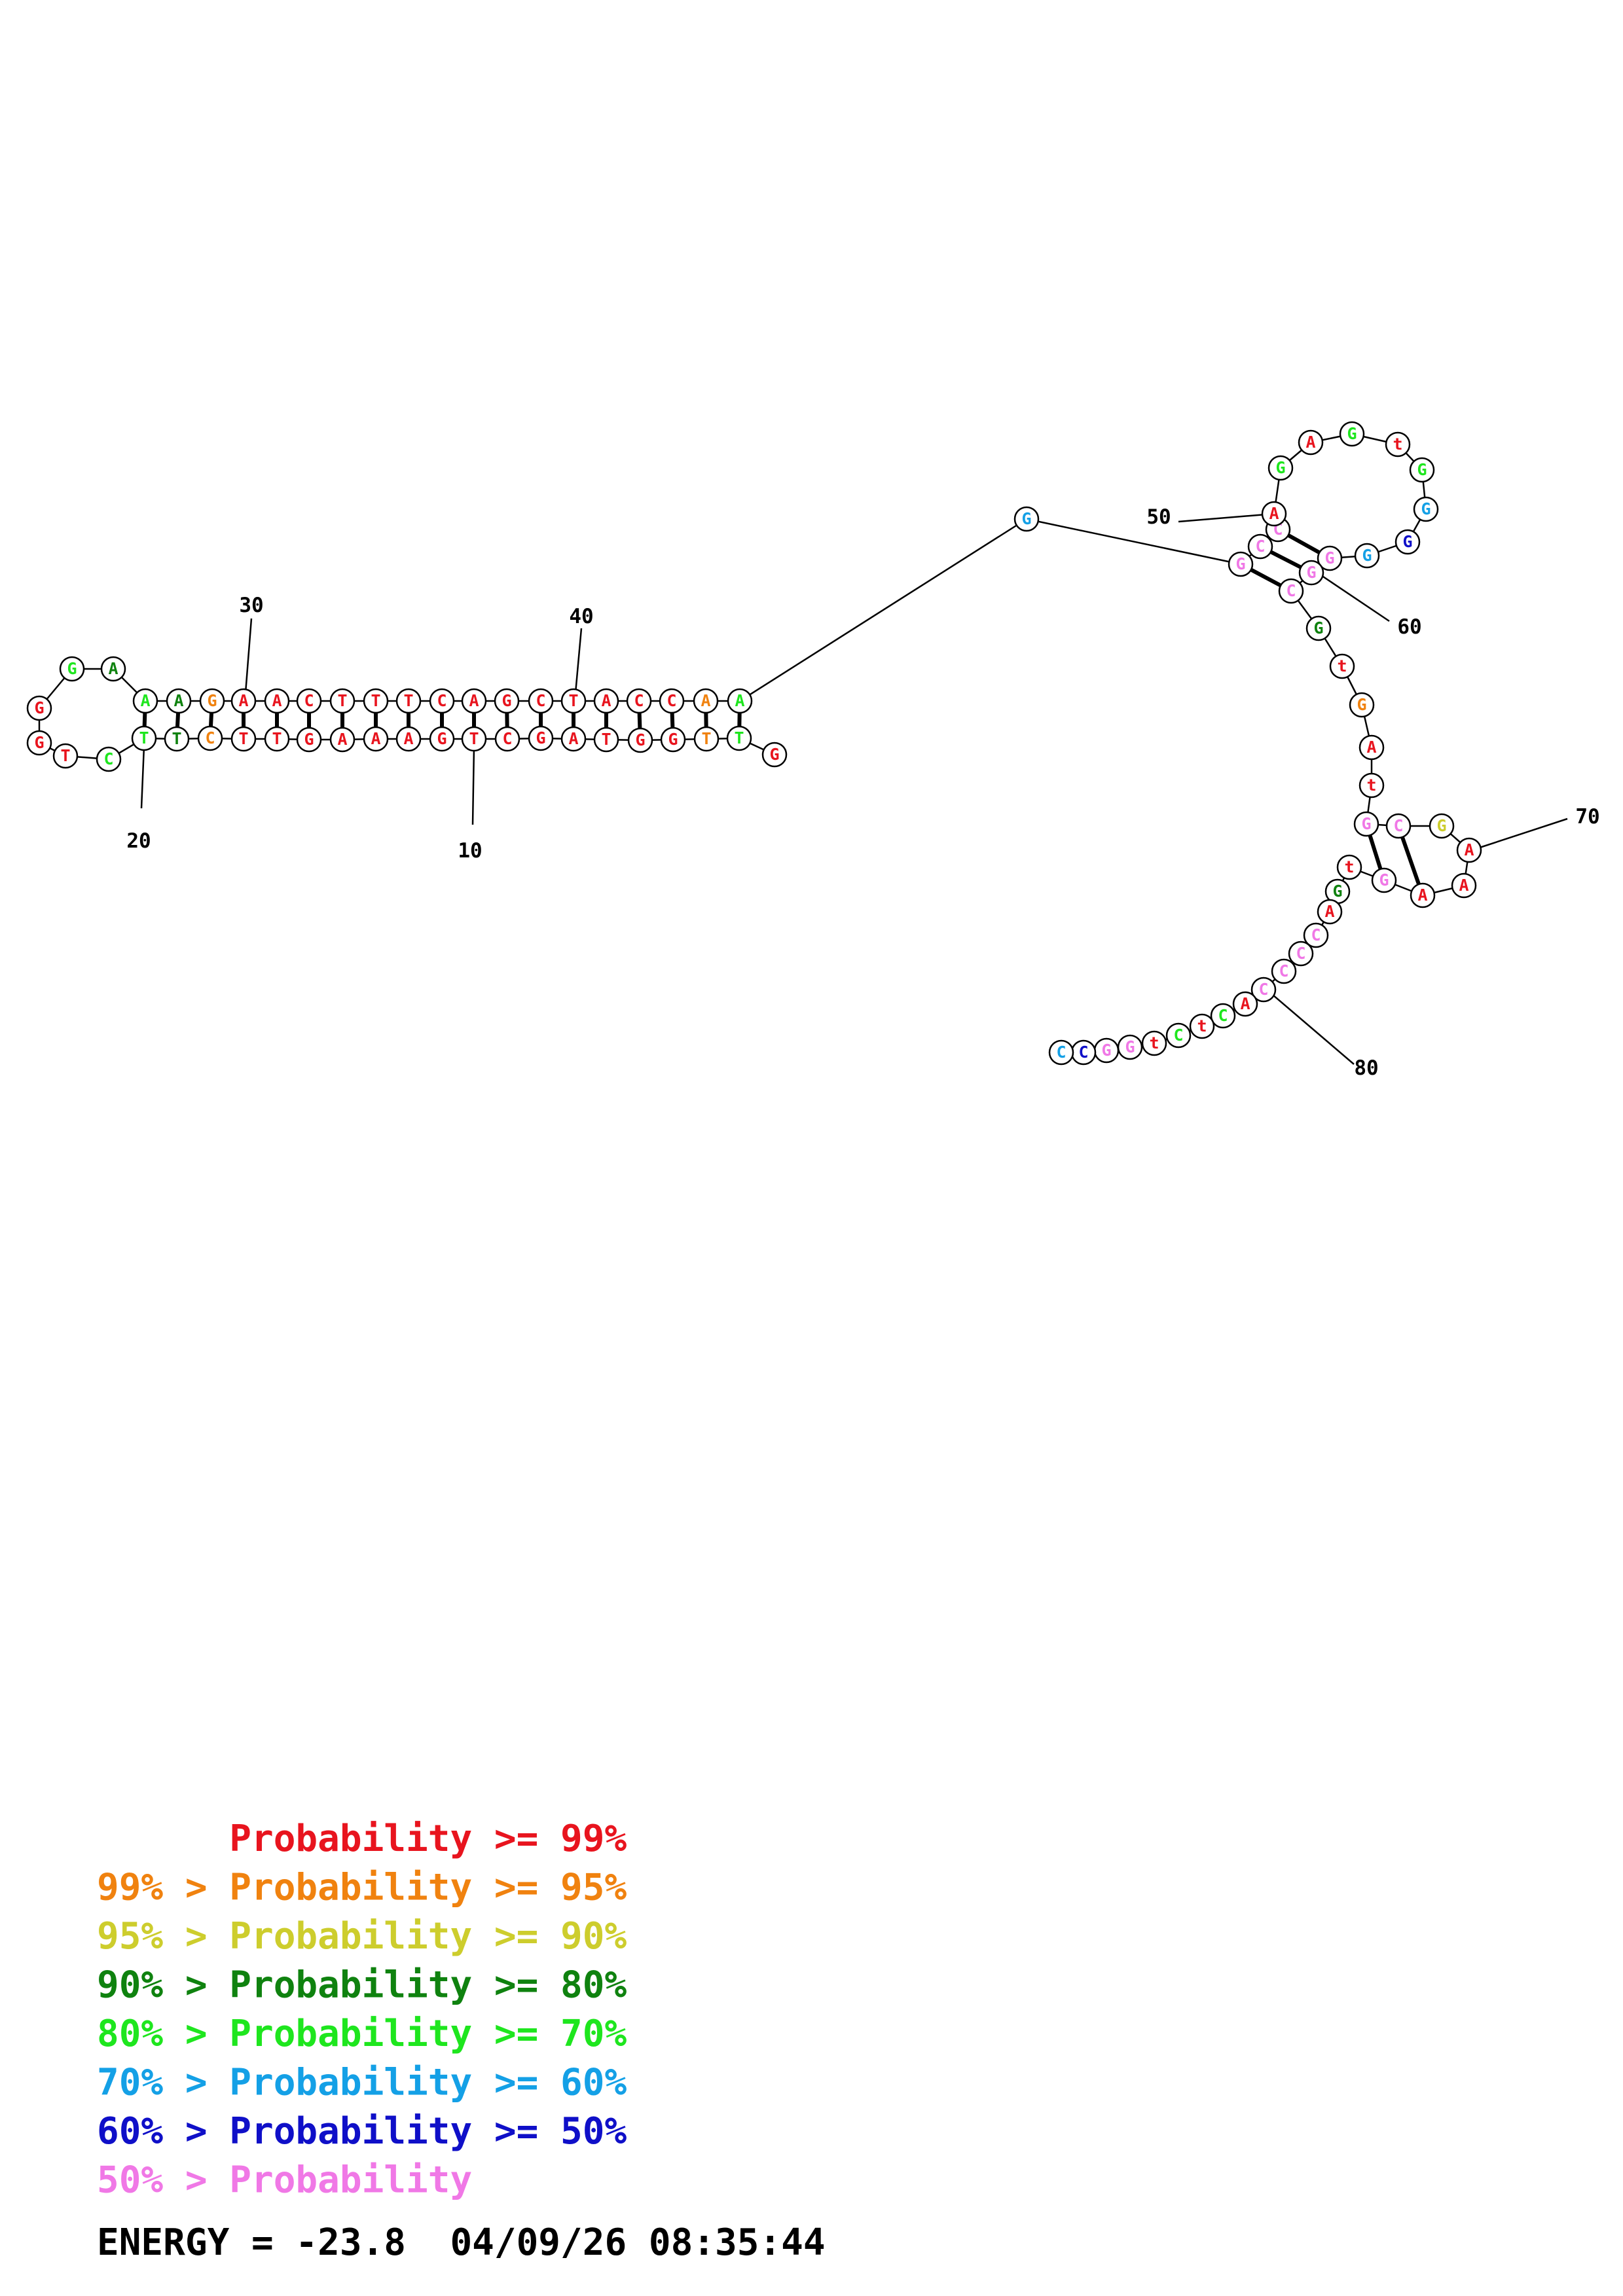  What do you see at coordinates (362, 1985) in the screenshot?
I see `legend-line-4: 90% > Probability >= 80%` at bounding box center [362, 1985].